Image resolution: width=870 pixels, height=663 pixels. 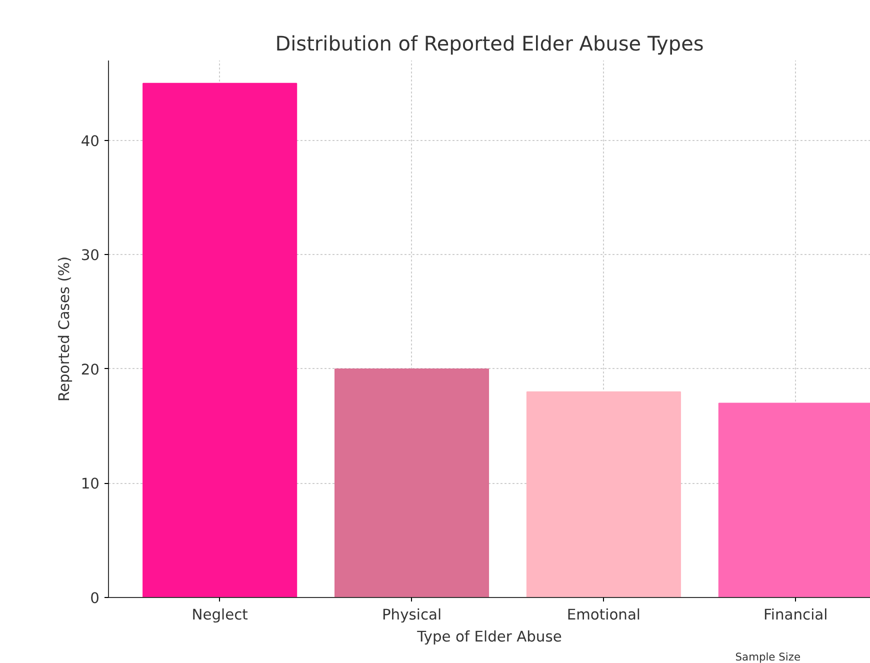 What do you see at coordinates (767, 656) in the screenshot?
I see `text: Sample Size` at bounding box center [767, 656].